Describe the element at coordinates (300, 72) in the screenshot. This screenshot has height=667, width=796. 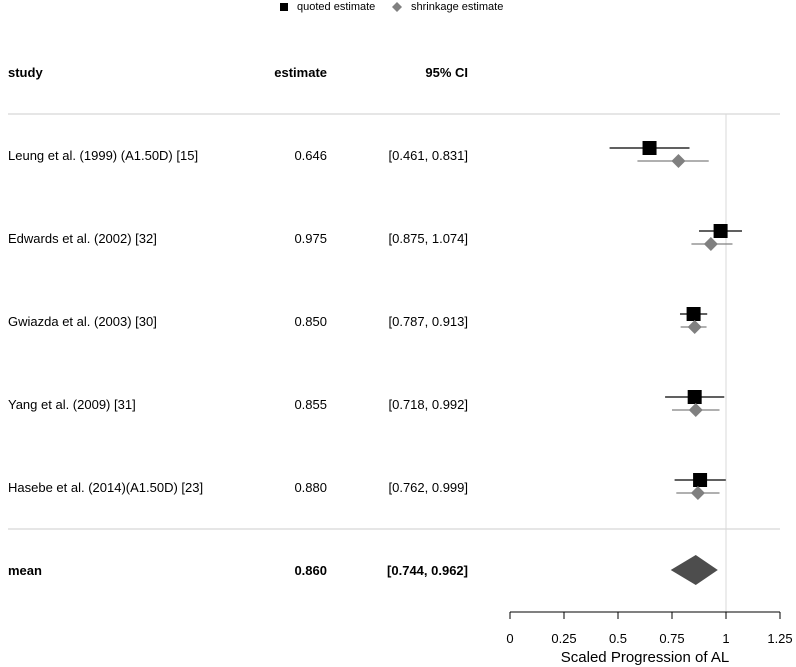
I see `header-estimate: estimate` at that location.